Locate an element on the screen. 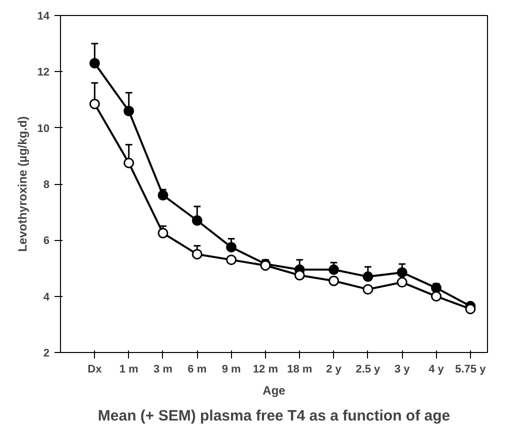 This screenshot has width=527, height=429. y-tick-label: 12 is located at coordinates (43, 72).